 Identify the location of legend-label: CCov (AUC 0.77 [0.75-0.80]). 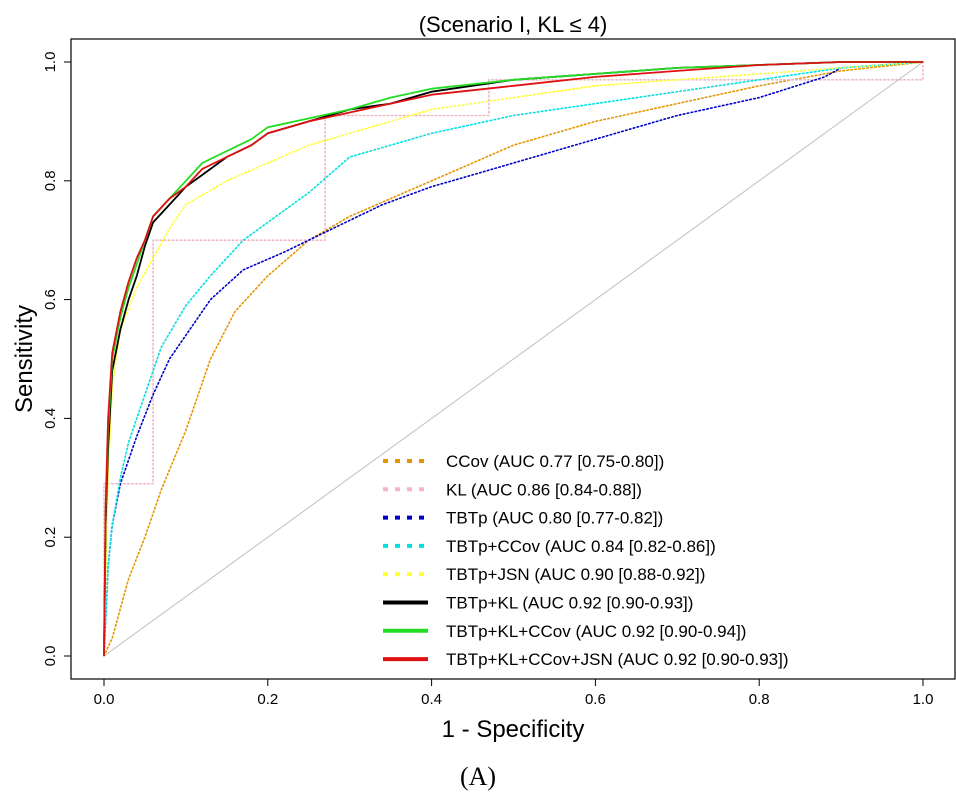
(555, 461).